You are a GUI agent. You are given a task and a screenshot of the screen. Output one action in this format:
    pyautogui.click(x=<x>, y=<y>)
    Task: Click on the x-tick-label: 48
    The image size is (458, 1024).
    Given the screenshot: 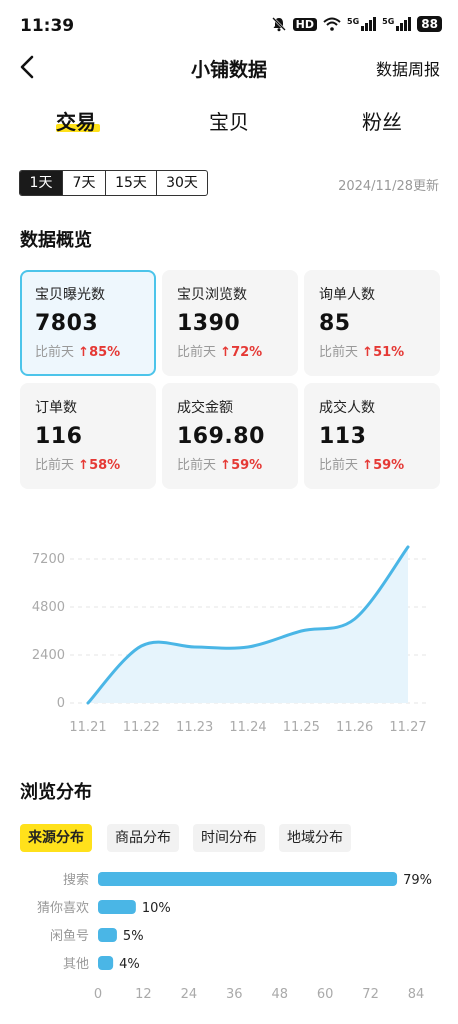 What is the action you would take?
    pyautogui.click(x=279, y=994)
    